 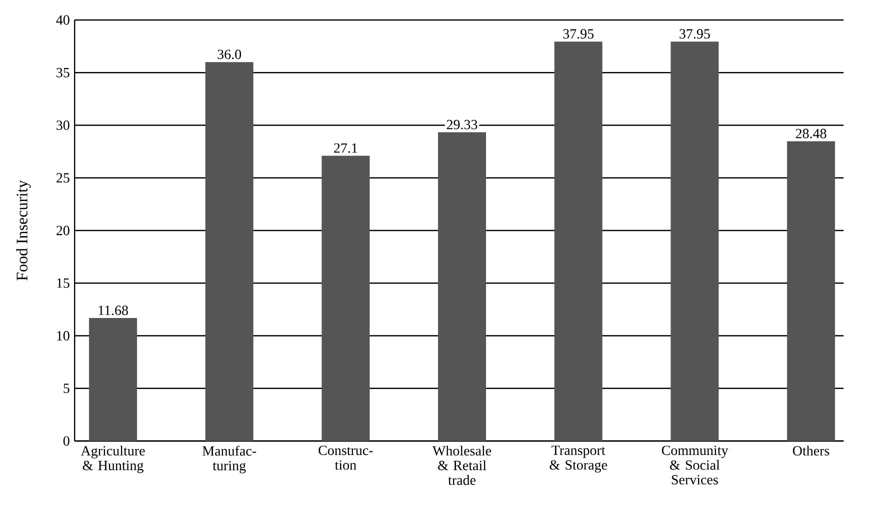 What do you see at coordinates (579, 459) in the screenshot?
I see `x-tick-label: Transport & Storage` at bounding box center [579, 459].